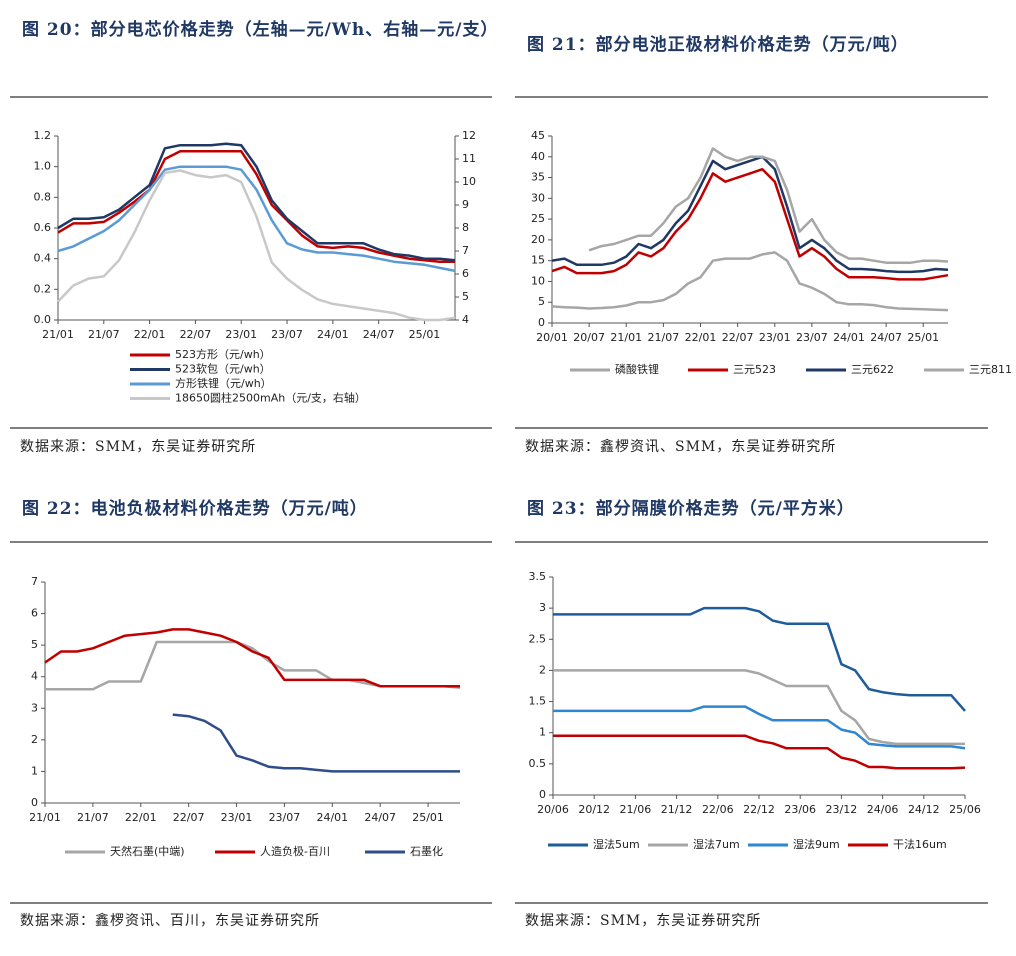 The width and height of the screenshot is (1016, 956). Describe the element at coordinates (465, 250) in the screenshot. I see `y2-tick-label: 7` at that location.